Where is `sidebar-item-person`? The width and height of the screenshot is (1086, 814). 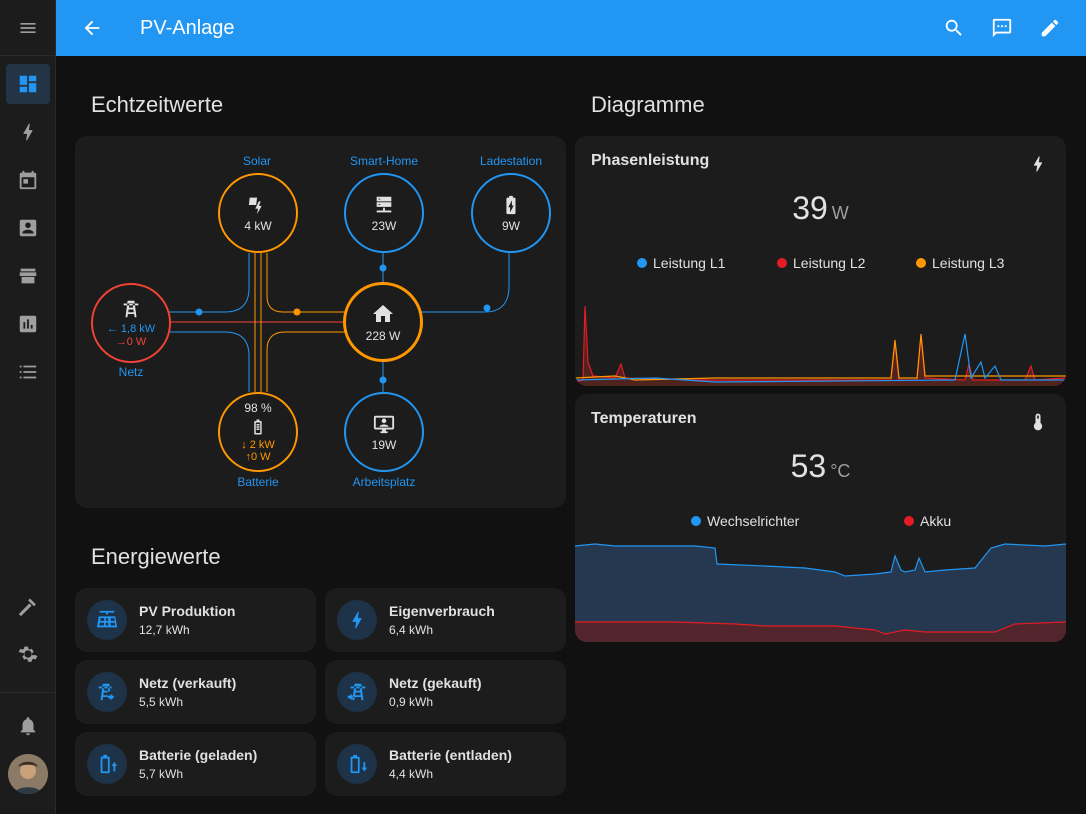 sidebar-item-person is located at coordinates (28, 228).